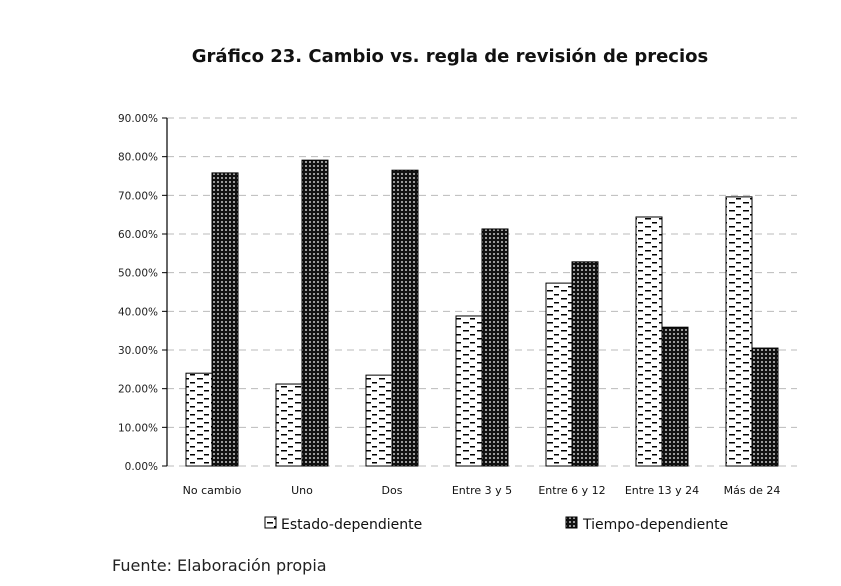 The image size is (841, 586). What do you see at coordinates (138, 196) in the screenshot?
I see `y-tick-label: 70.00%` at bounding box center [138, 196].